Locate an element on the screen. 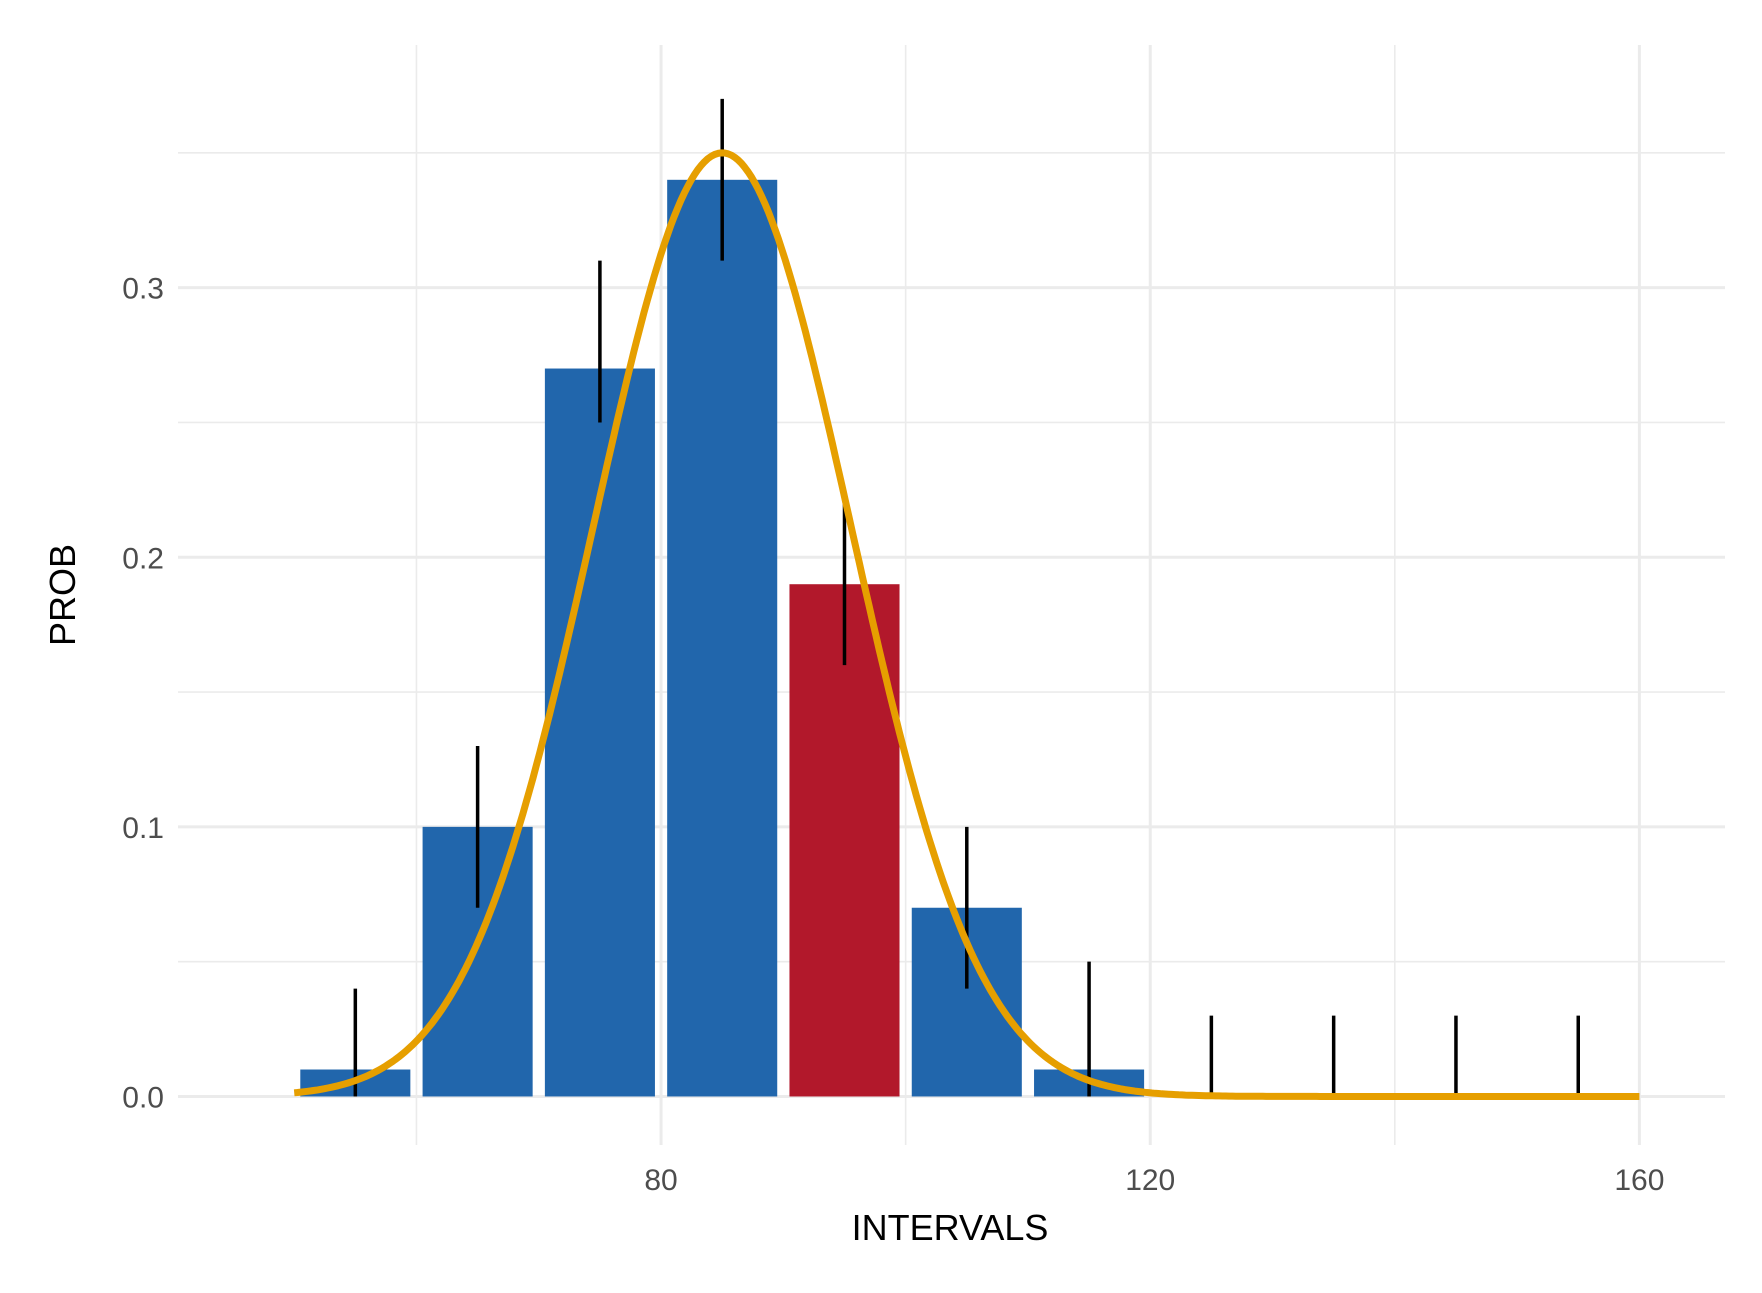 The height and width of the screenshot is (1293, 1762). y-axis-title: PROB is located at coordinates (62, 595).